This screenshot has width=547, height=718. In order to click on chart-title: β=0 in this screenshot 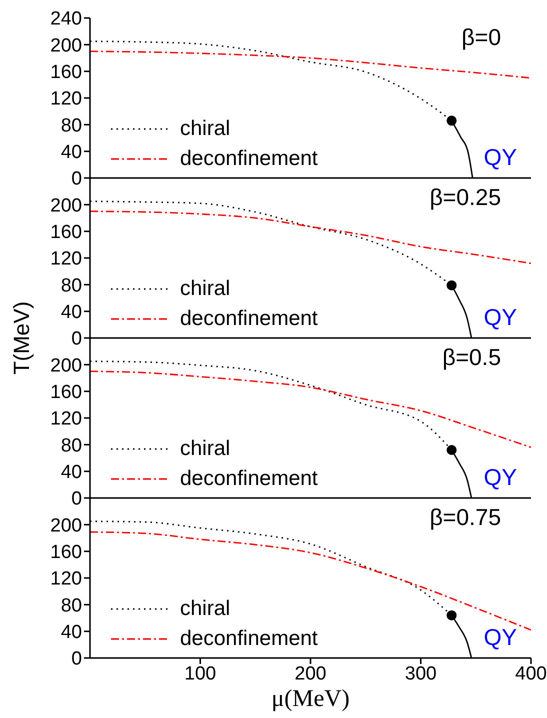, I will do `click(481, 37)`.